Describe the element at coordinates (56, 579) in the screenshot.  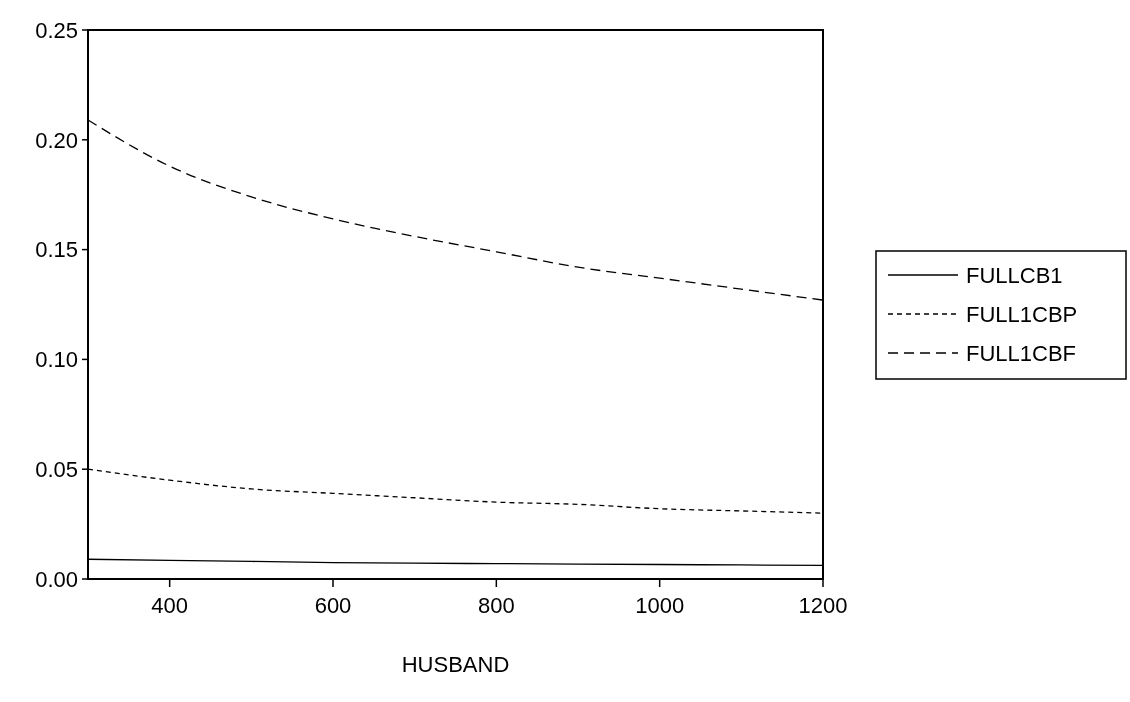
I see `y-tick-label: 0.00` at that location.